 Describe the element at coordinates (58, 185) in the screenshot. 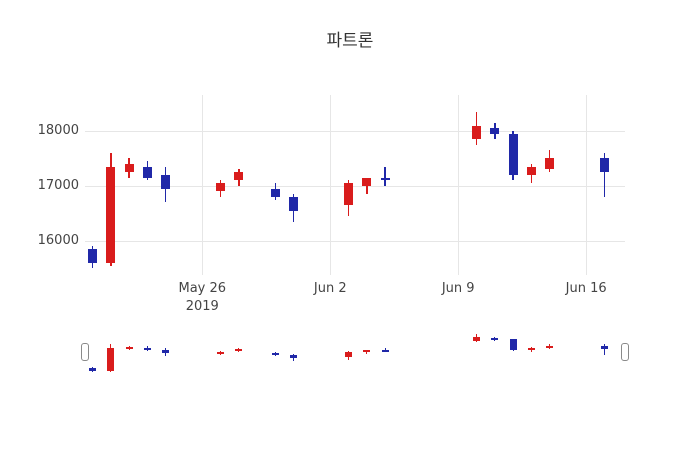

I see `y-axis-tick-label: 17000` at that location.